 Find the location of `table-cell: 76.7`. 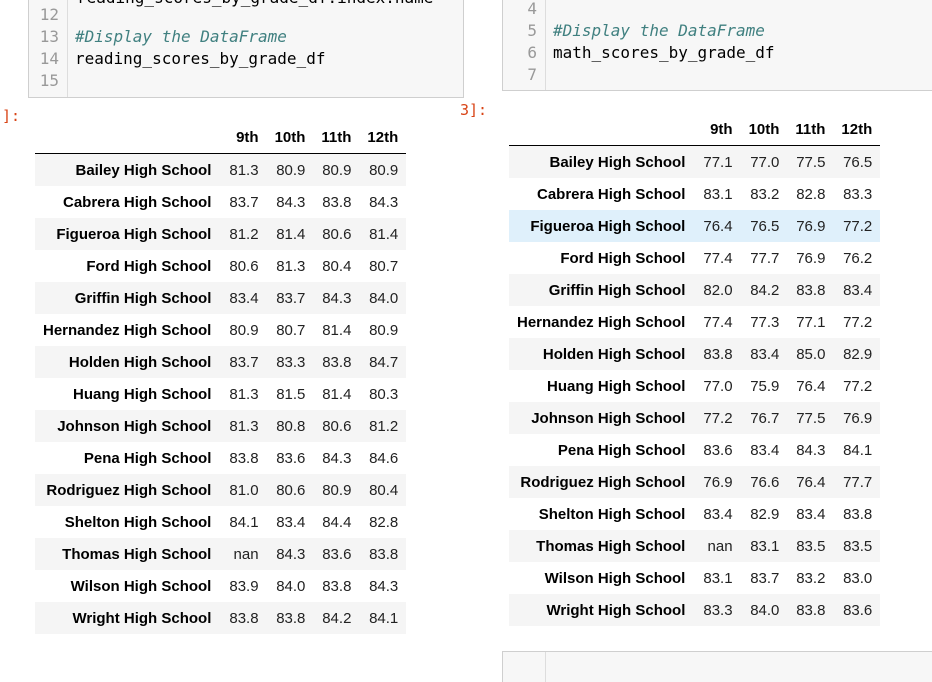

table-cell: 76.7 is located at coordinates (765, 418).